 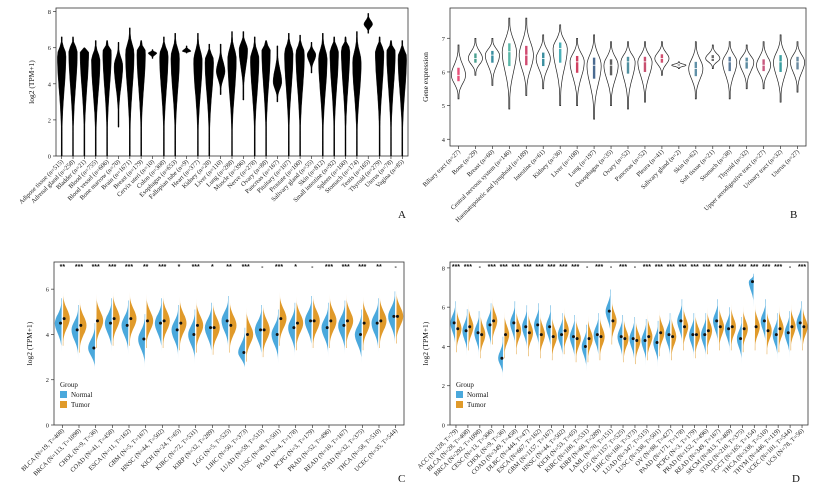 I want to click on y-axis-label-b: Gene expression, so click(x=425, y=77).